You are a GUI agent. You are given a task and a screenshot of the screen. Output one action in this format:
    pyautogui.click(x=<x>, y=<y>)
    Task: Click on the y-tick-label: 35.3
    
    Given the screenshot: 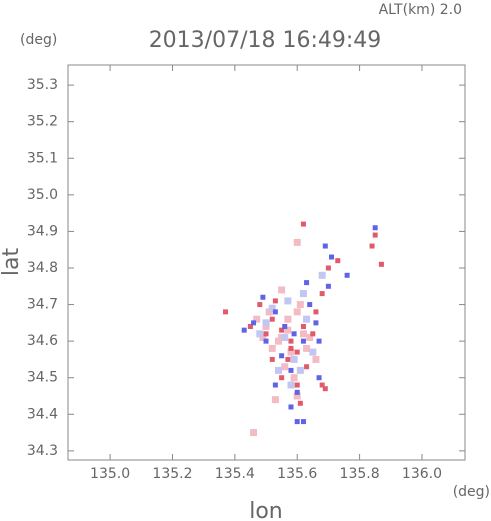 What is the action you would take?
    pyautogui.click(x=42, y=85)
    